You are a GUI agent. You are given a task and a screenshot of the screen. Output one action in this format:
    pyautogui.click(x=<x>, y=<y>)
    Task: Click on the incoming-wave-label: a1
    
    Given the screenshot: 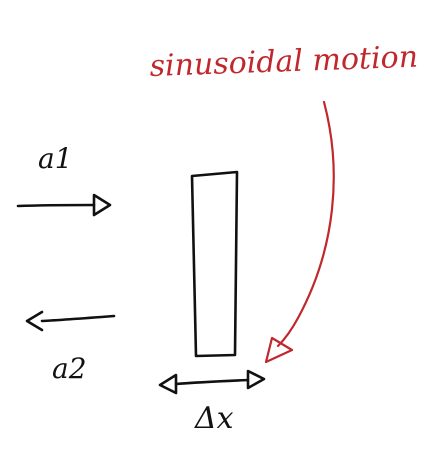 What is the action you would take?
    pyautogui.click(x=55, y=158)
    